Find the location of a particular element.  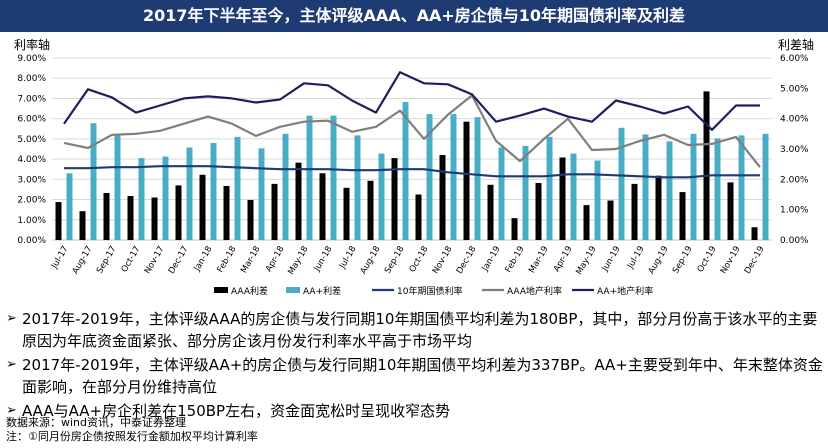

aaa-rate-line is located at coordinates (412, 131).